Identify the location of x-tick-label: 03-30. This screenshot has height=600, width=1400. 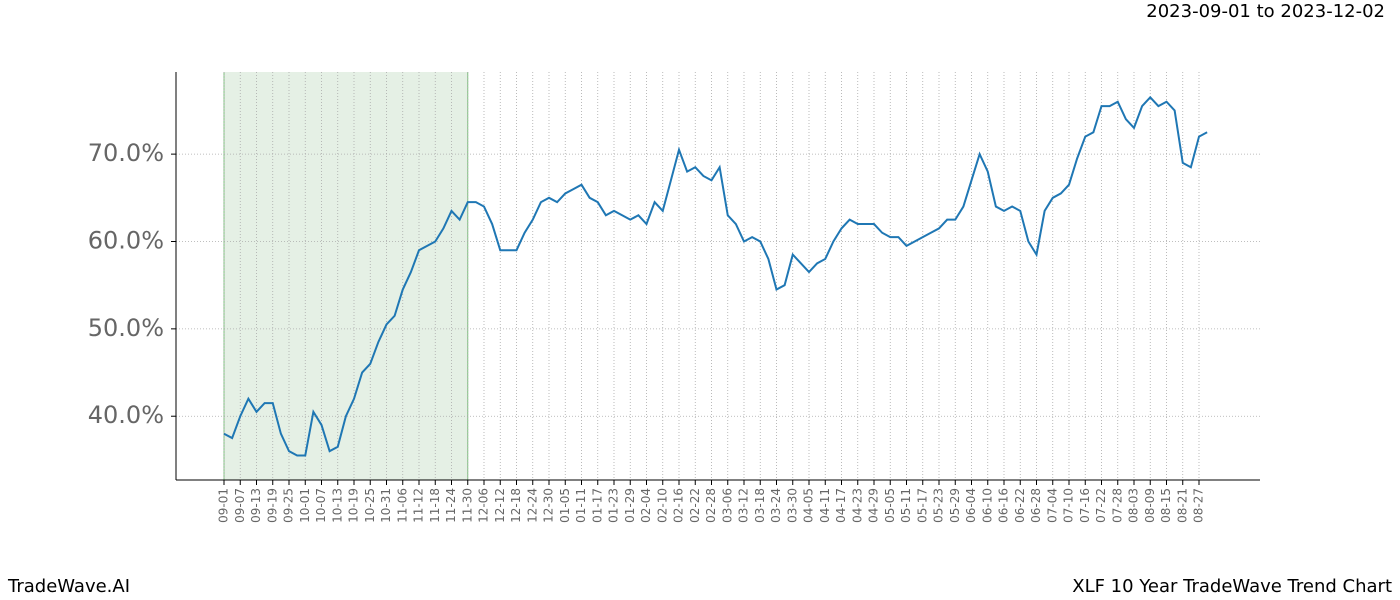
(792, 505).